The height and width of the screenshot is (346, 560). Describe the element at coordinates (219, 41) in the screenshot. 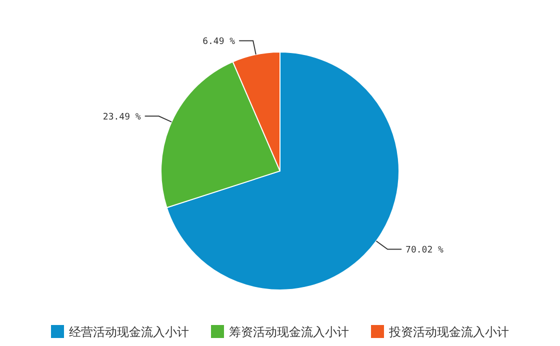

I see `data-label: 6.49 %` at that location.